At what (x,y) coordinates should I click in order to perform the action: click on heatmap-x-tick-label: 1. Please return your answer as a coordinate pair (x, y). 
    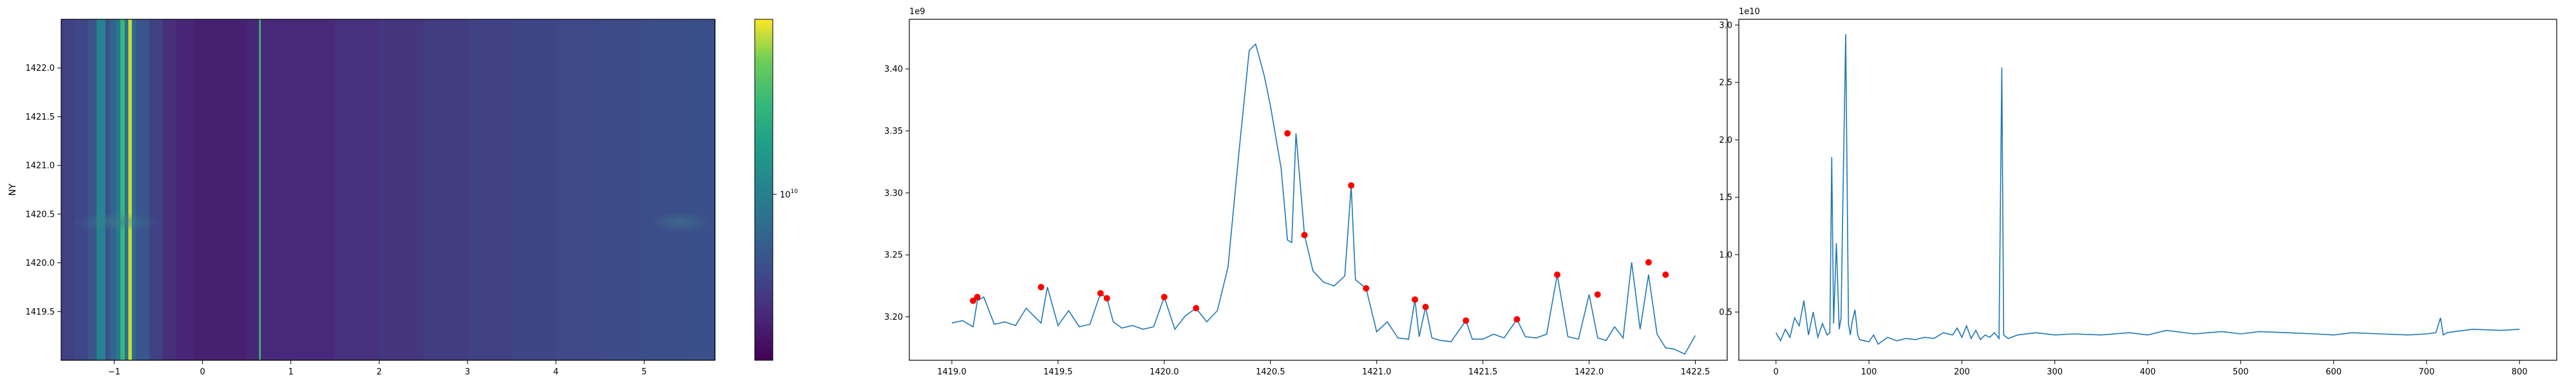
    Looking at the image, I should click on (290, 372).